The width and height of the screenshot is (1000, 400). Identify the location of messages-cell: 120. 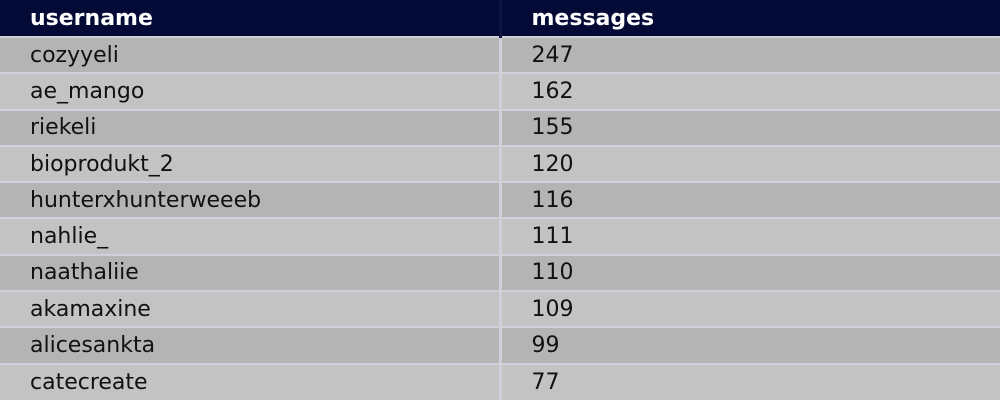
(750, 163).